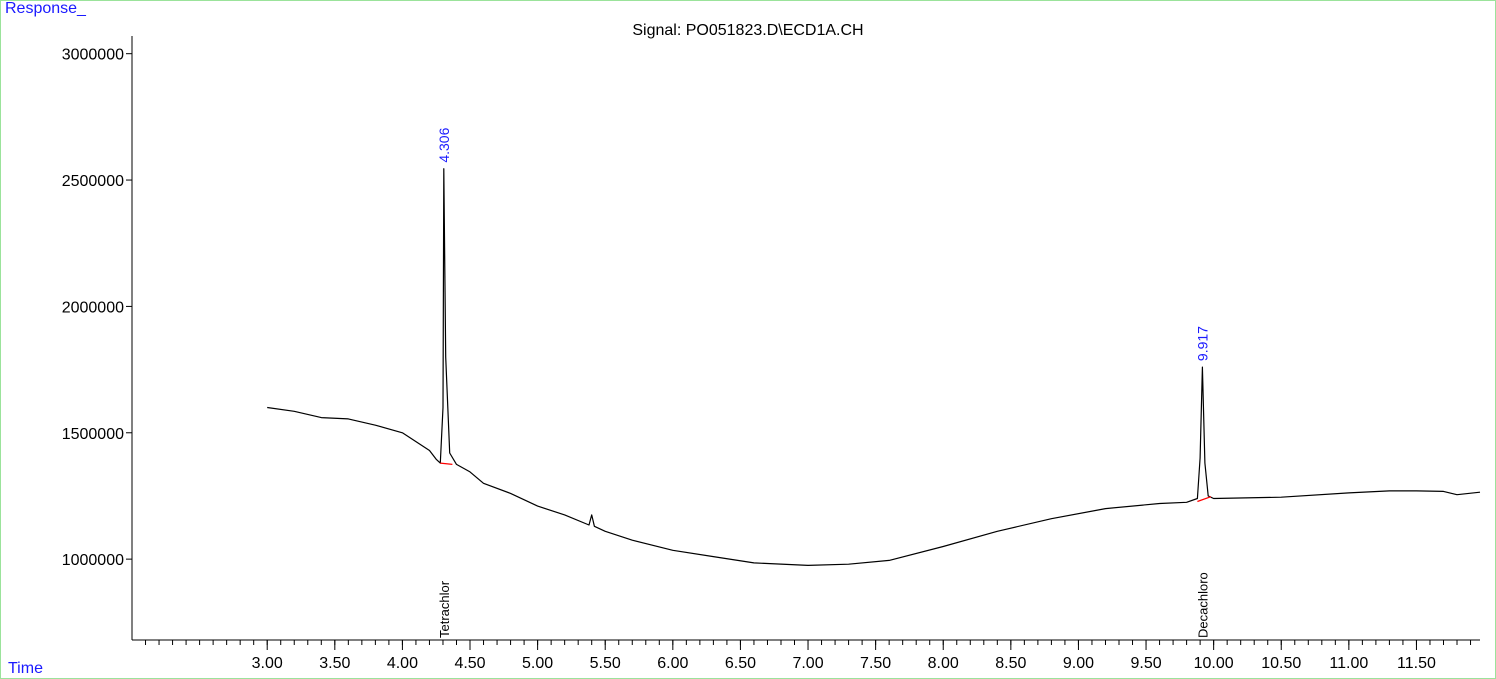 The height and width of the screenshot is (679, 1496). Describe the element at coordinates (93, 55) in the screenshot. I see `y-tick-label: 3000000` at that location.